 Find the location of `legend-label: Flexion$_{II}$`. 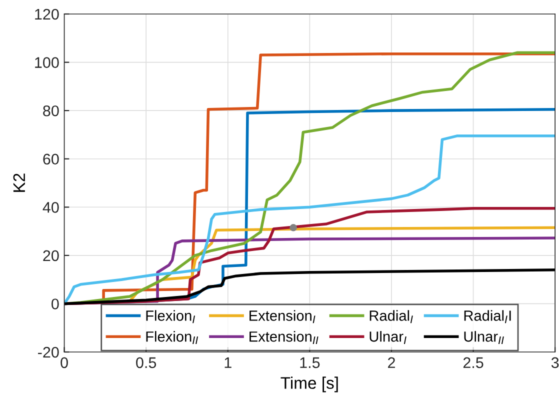

legend-label: Flexion$_{II}$ is located at coordinates (172, 337).